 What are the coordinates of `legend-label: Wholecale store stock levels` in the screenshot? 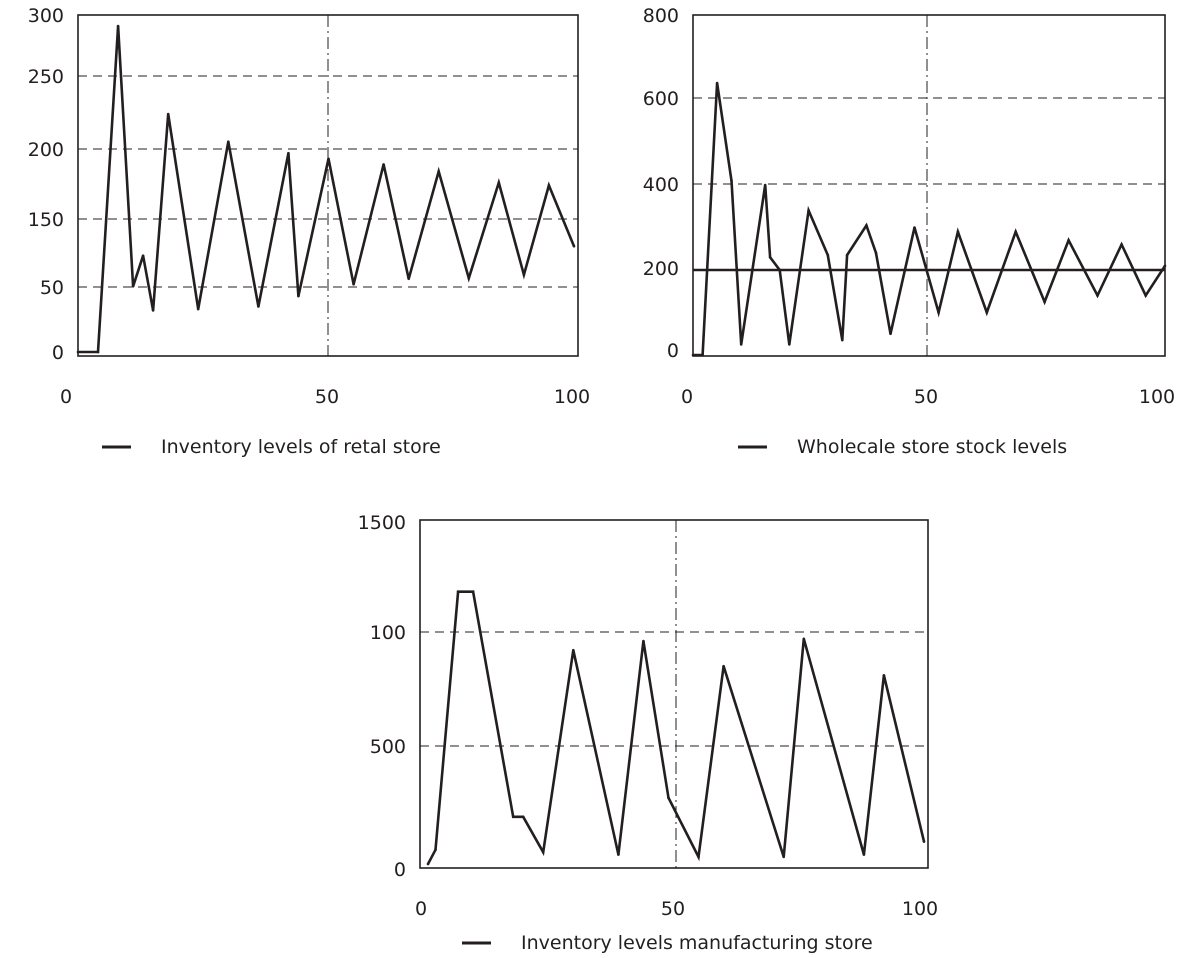 It's located at (932, 447).